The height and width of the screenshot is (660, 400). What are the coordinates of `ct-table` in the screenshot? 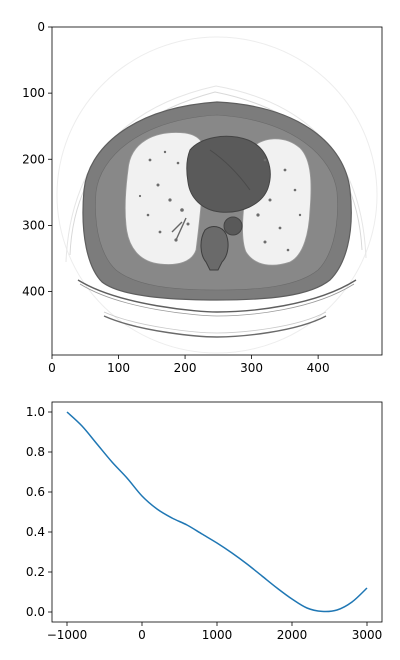 It's located at (217, 296).